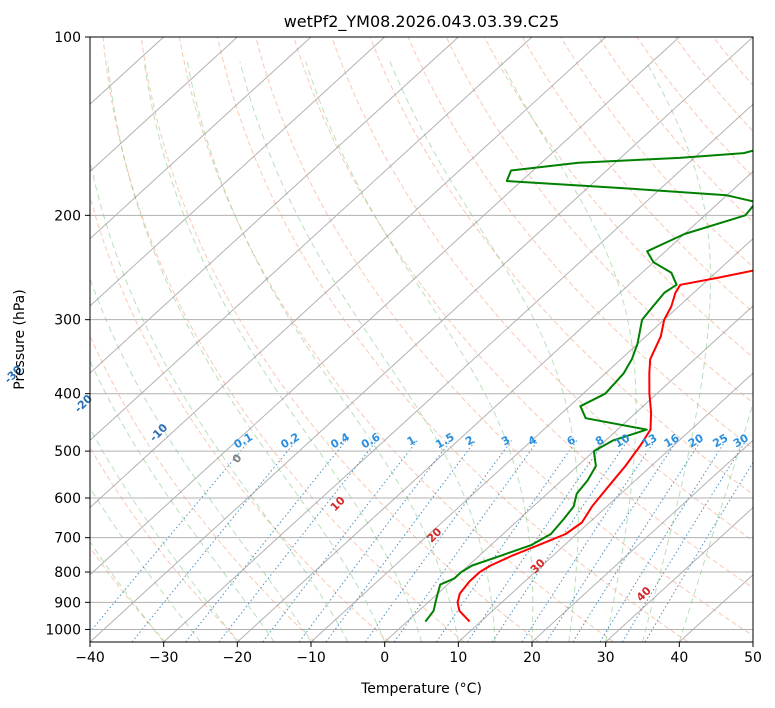 The height and width of the screenshot is (708, 775). Describe the element at coordinates (606, 658) in the screenshot. I see `x-tick-label: 30` at that location.